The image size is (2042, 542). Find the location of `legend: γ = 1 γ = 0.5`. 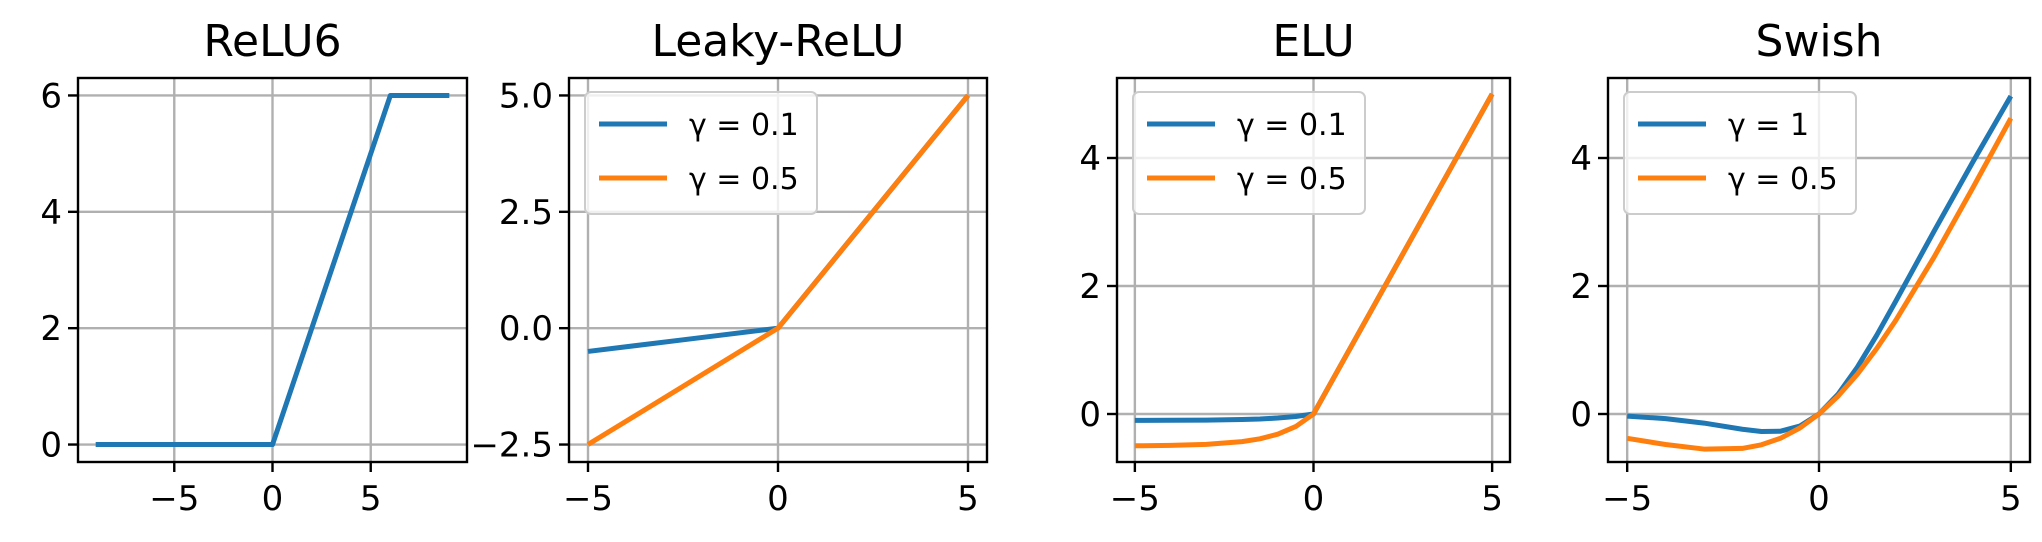

legend: γ = 1 γ = 0.5 is located at coordinates (1740, 153).